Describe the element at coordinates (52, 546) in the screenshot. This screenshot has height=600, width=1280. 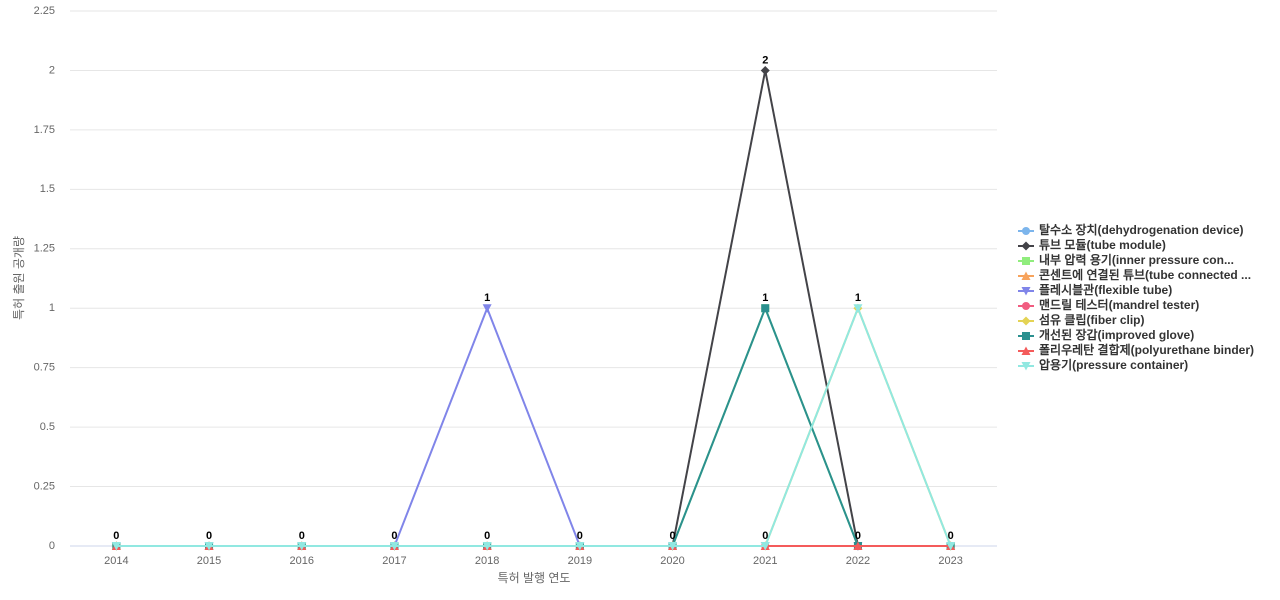
I see `y-tick-label: 0` at that location.